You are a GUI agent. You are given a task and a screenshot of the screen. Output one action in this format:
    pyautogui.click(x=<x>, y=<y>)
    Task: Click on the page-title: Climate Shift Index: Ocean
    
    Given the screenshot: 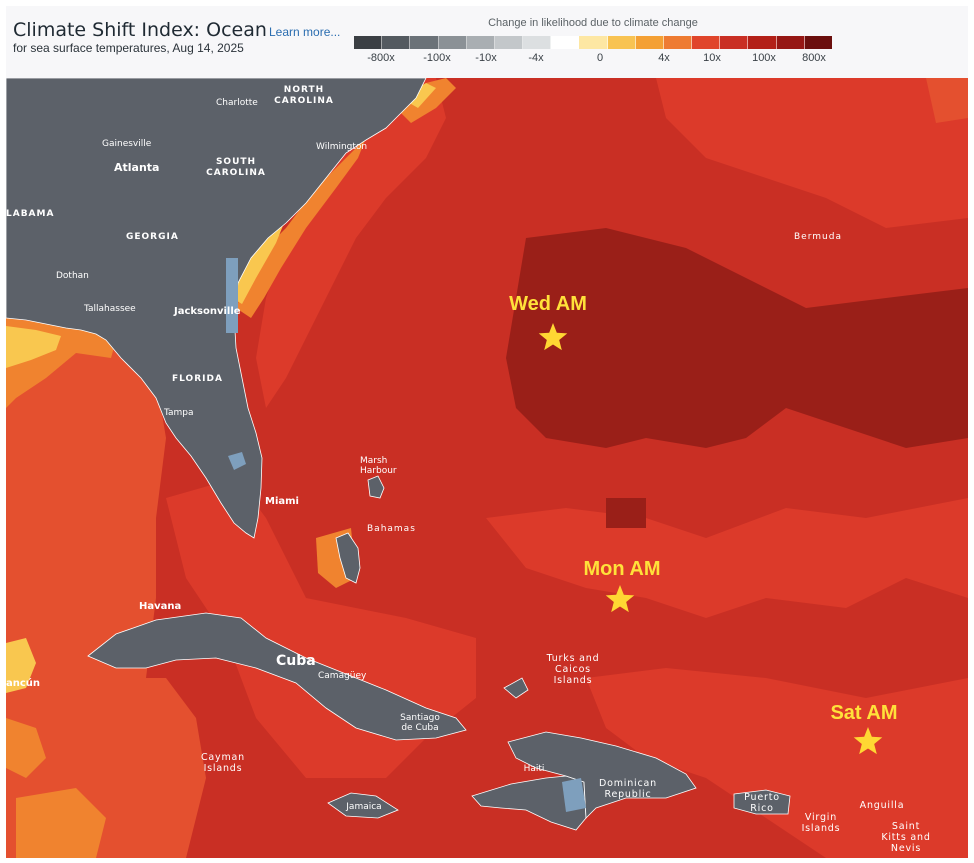 What is the action you would take?
    pyautogui.click(x=140, y=30)
    